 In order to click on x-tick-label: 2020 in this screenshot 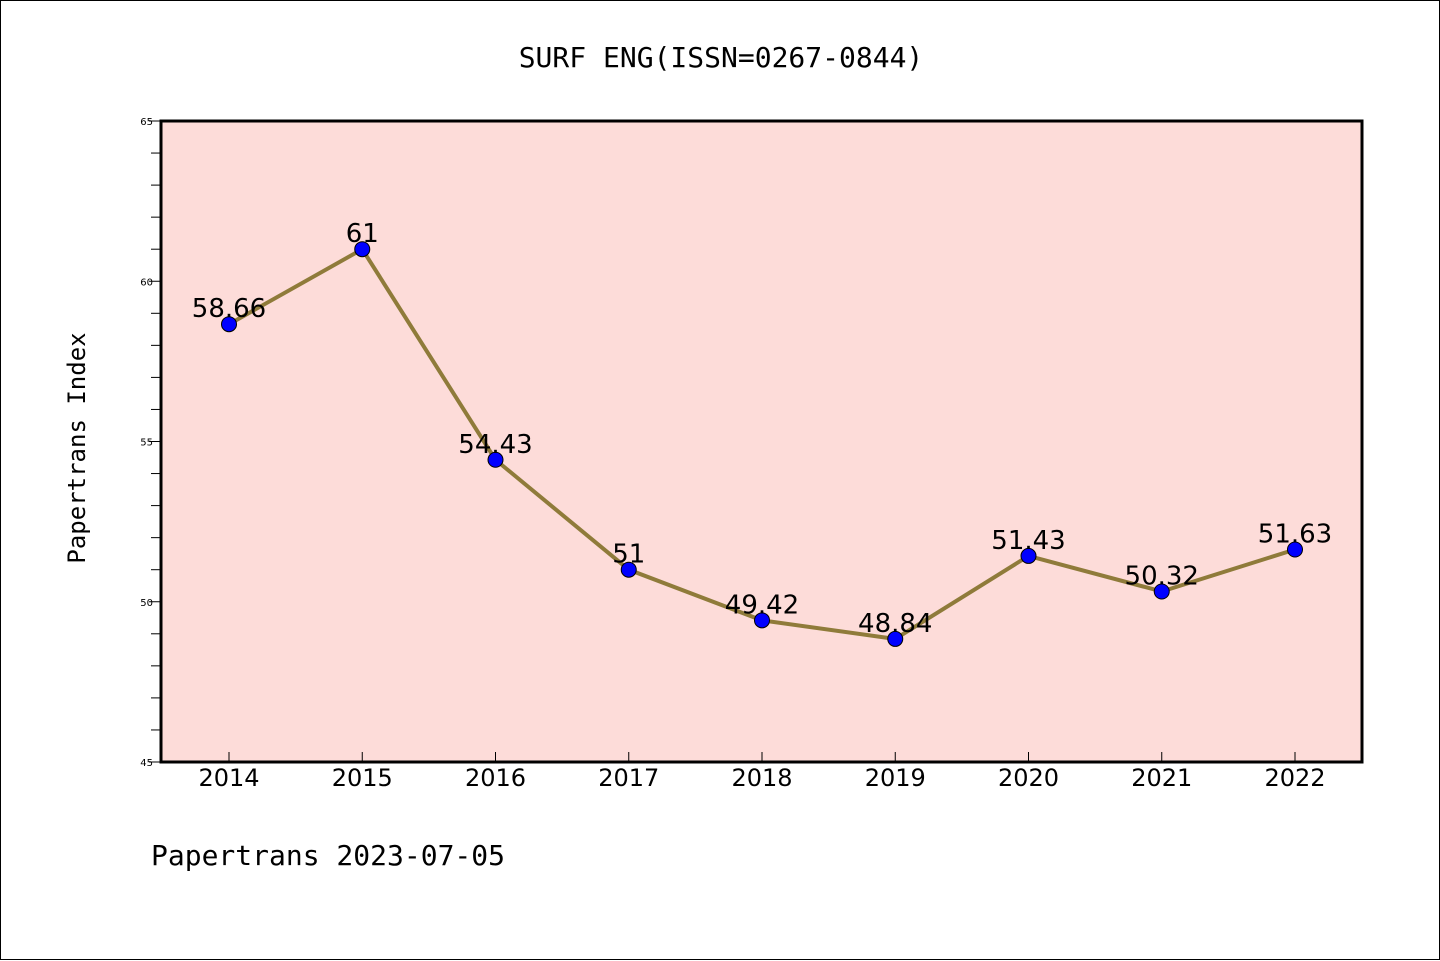, I will do `click(1028, 778)`.